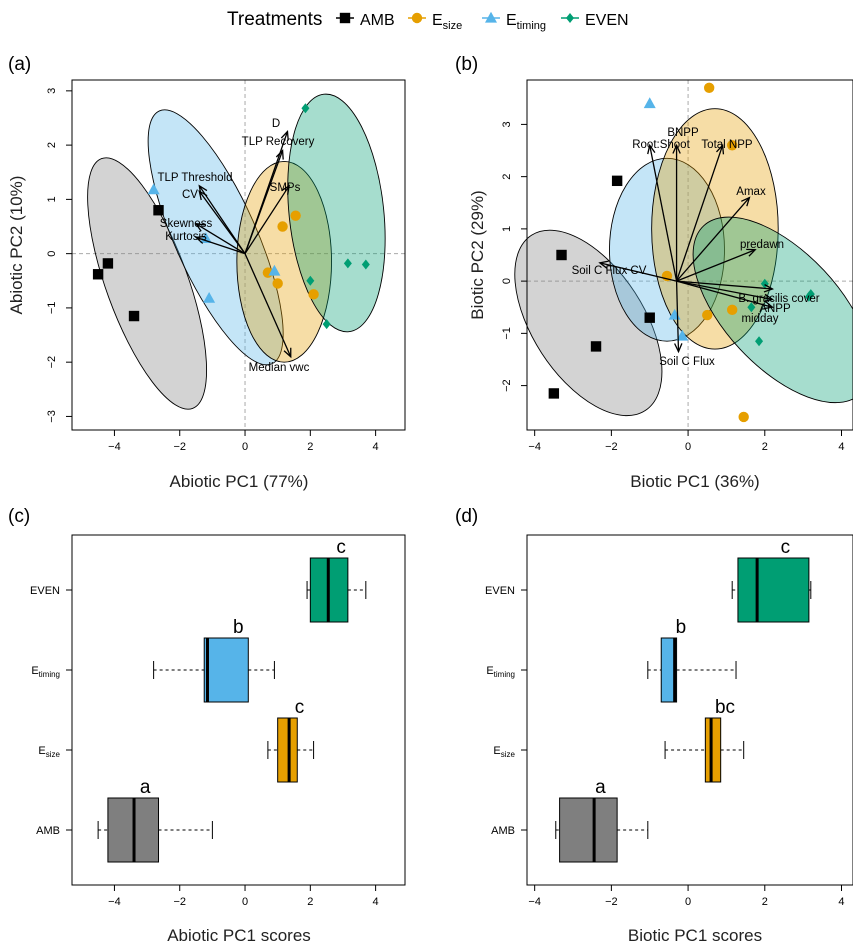 This screenshot has height=947, width=853. Describe the element at coordinates (274, 19) in the screenshot. I see `legend-title: Treatments` at that location.